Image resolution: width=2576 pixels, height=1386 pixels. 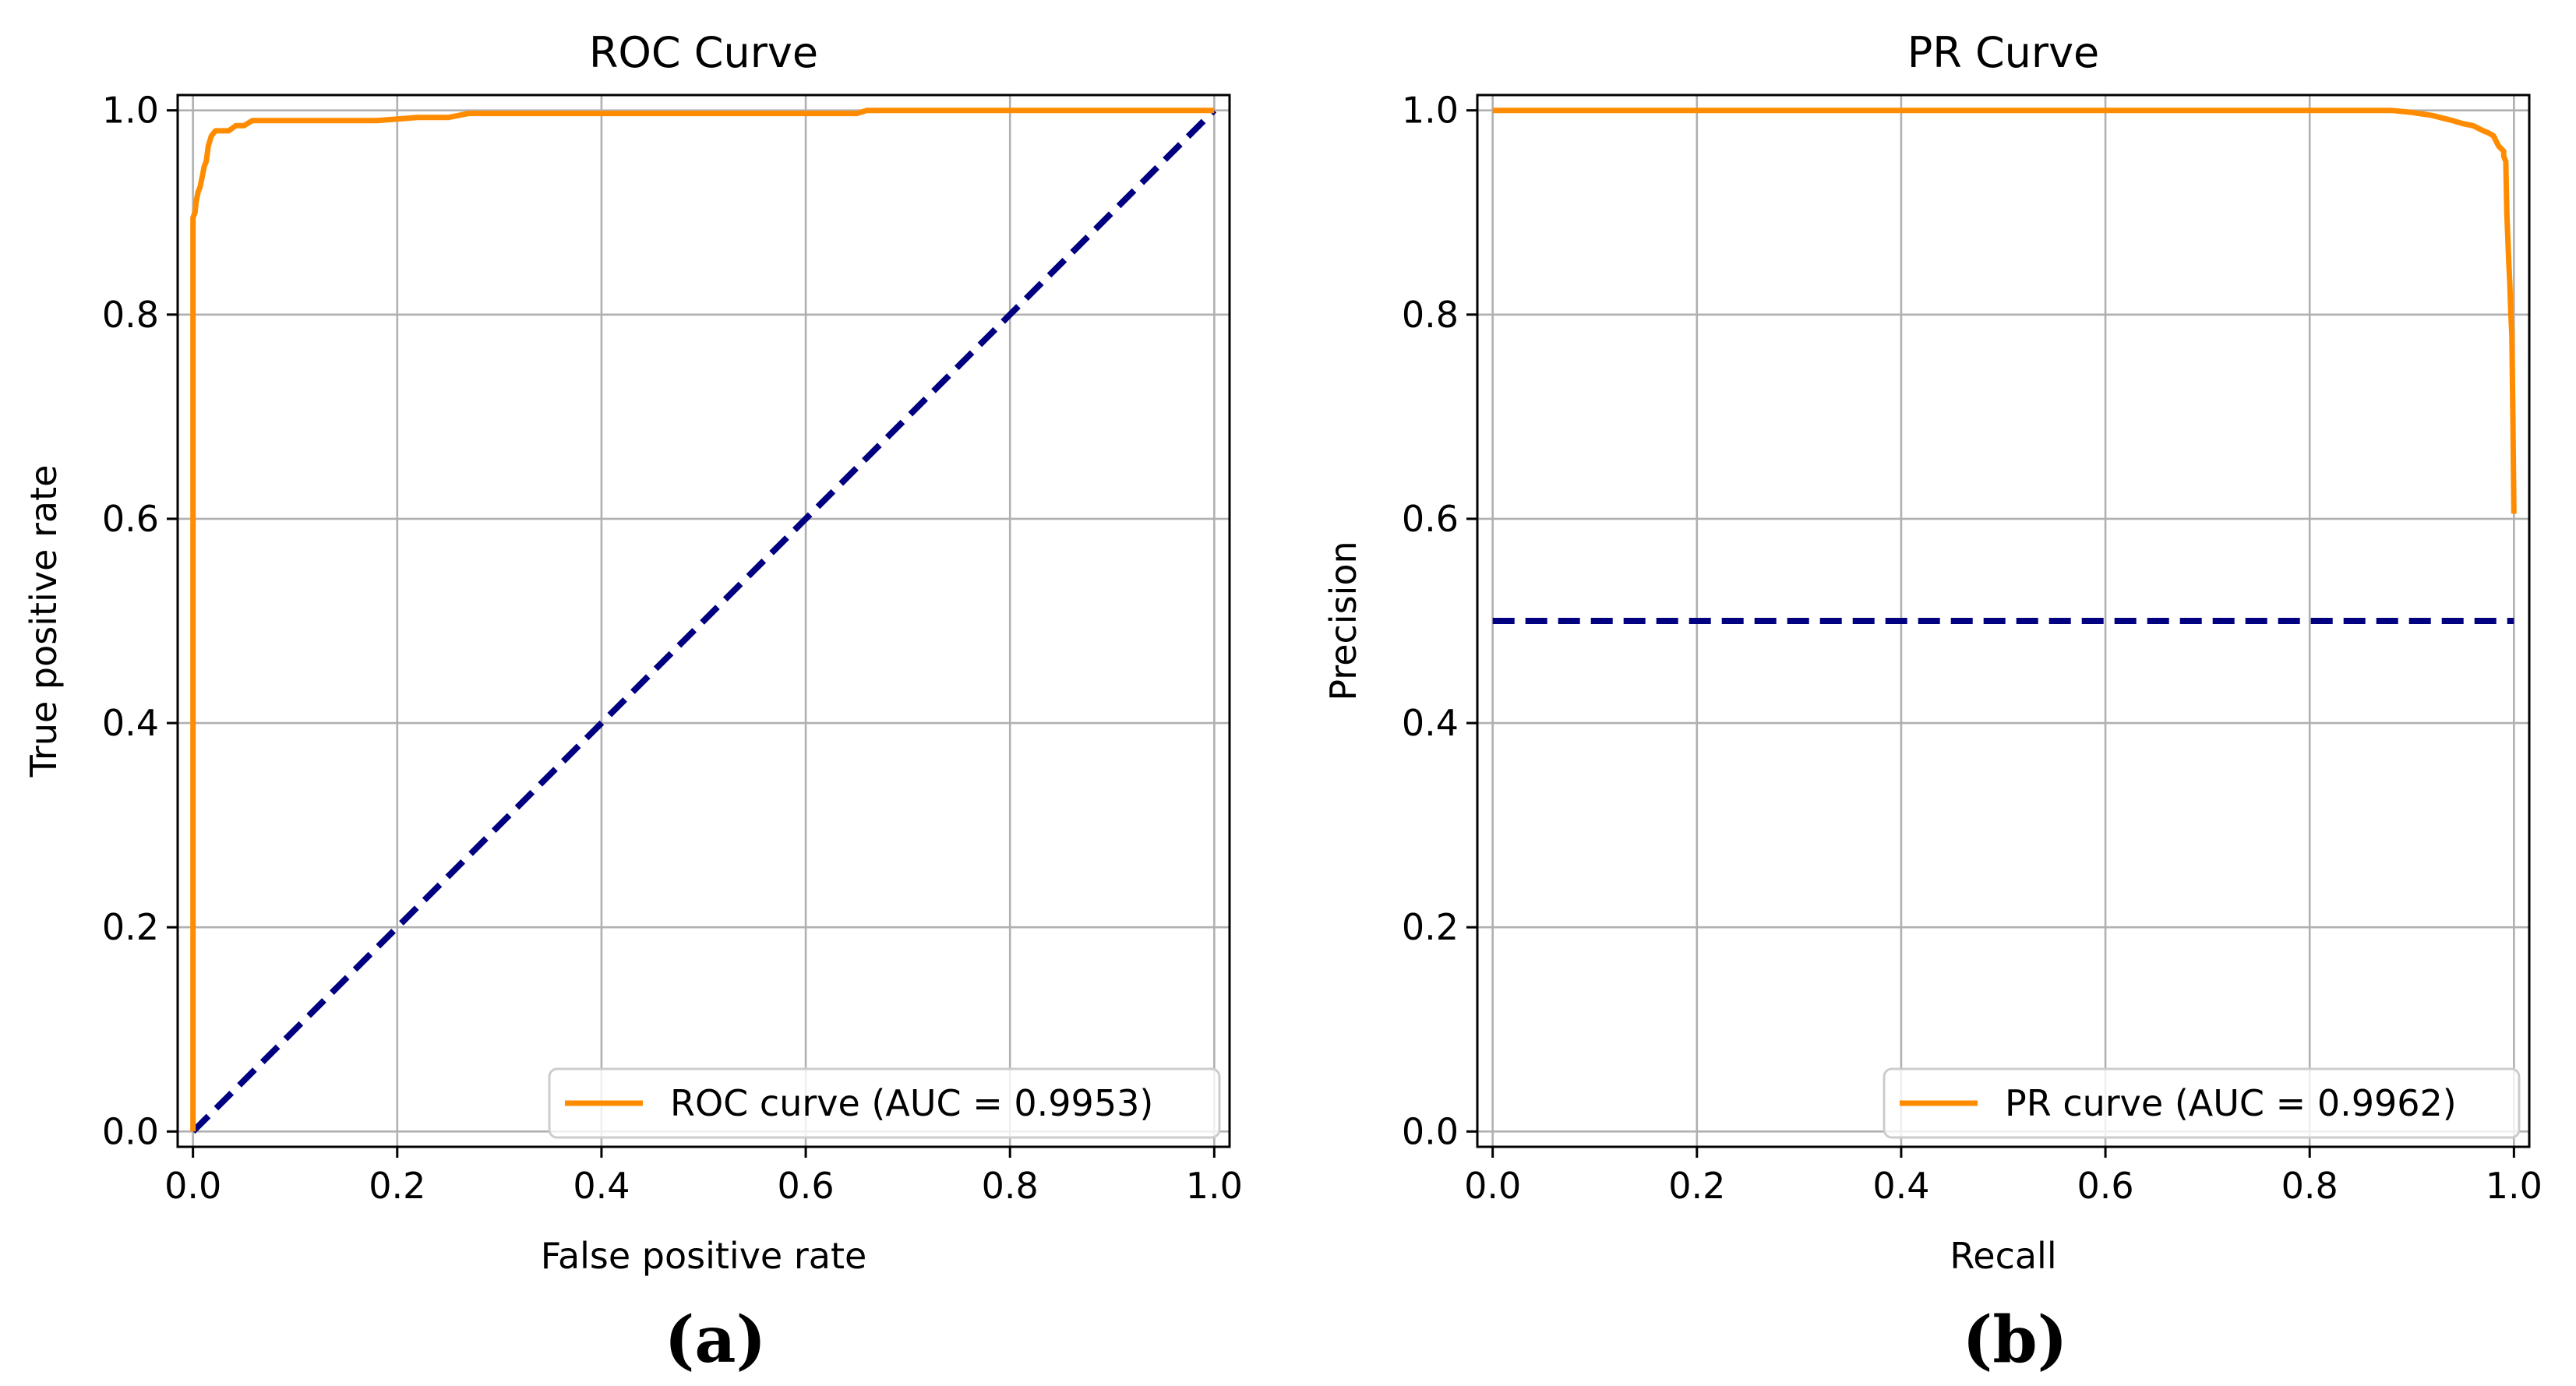 What do you see at coordinates (1430, 315) in the screenshot?
I see `pr-y-tick-label-4: 0.8` at bounding box center [1430, 315].